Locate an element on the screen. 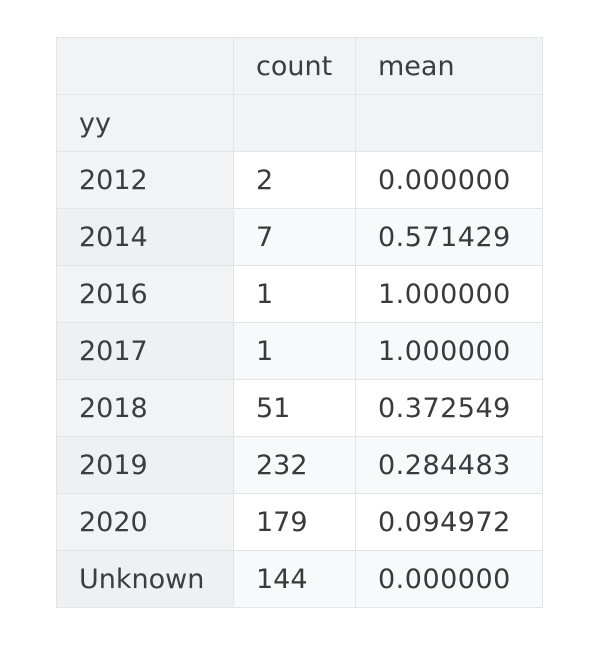 Image resolution: width=610 pixels, height=664 pixels. row-index-cell: 2020 is located at coordinates (145, 522).